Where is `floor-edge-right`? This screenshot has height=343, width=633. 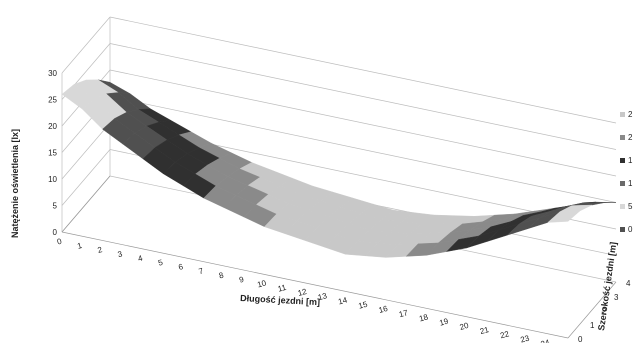 floor-edge-right is located at coordinates (592, 310).